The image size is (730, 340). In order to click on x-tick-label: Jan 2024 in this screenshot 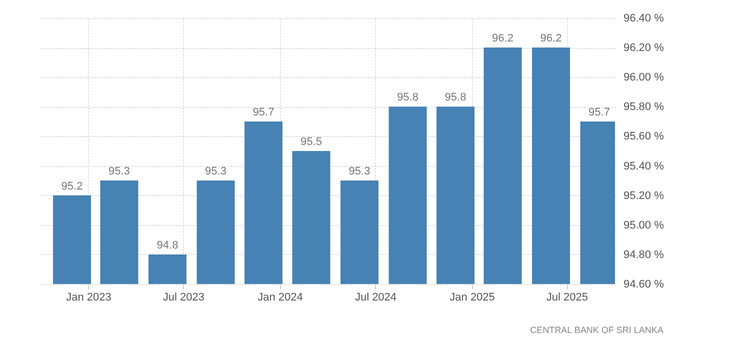, I will do `click(280, 298)`.